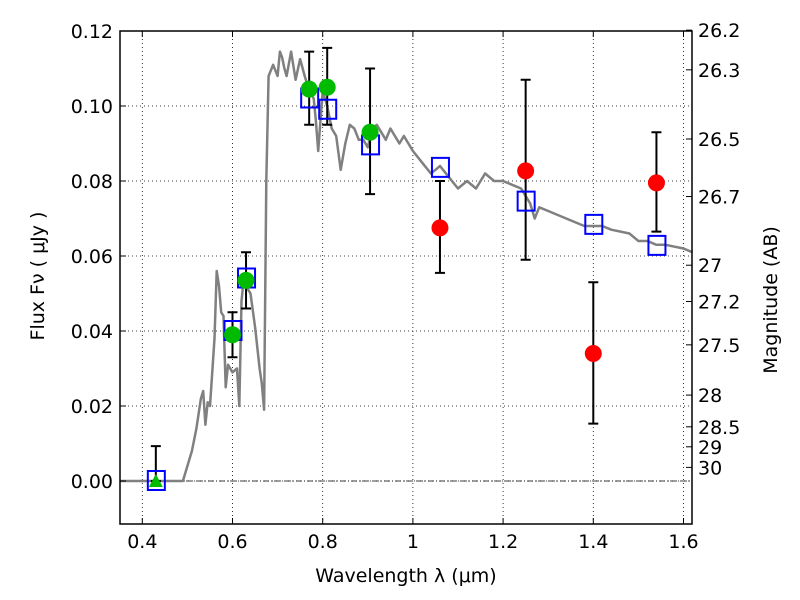 This screenshot has width=800, height=600. I want to click on x-axis-label: Wavelength λ (μm), so click(405, 576).